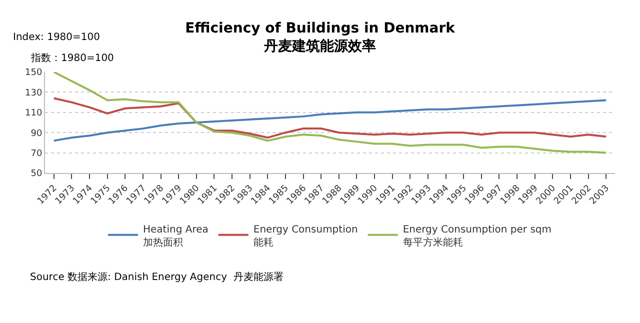 The width and height of the screenshot is (640, 323). What do you see at coordinates (175, 236) in the screenshot?
I see `legend-label: Heating Area 加热面积` at bounding box center [175, 236].